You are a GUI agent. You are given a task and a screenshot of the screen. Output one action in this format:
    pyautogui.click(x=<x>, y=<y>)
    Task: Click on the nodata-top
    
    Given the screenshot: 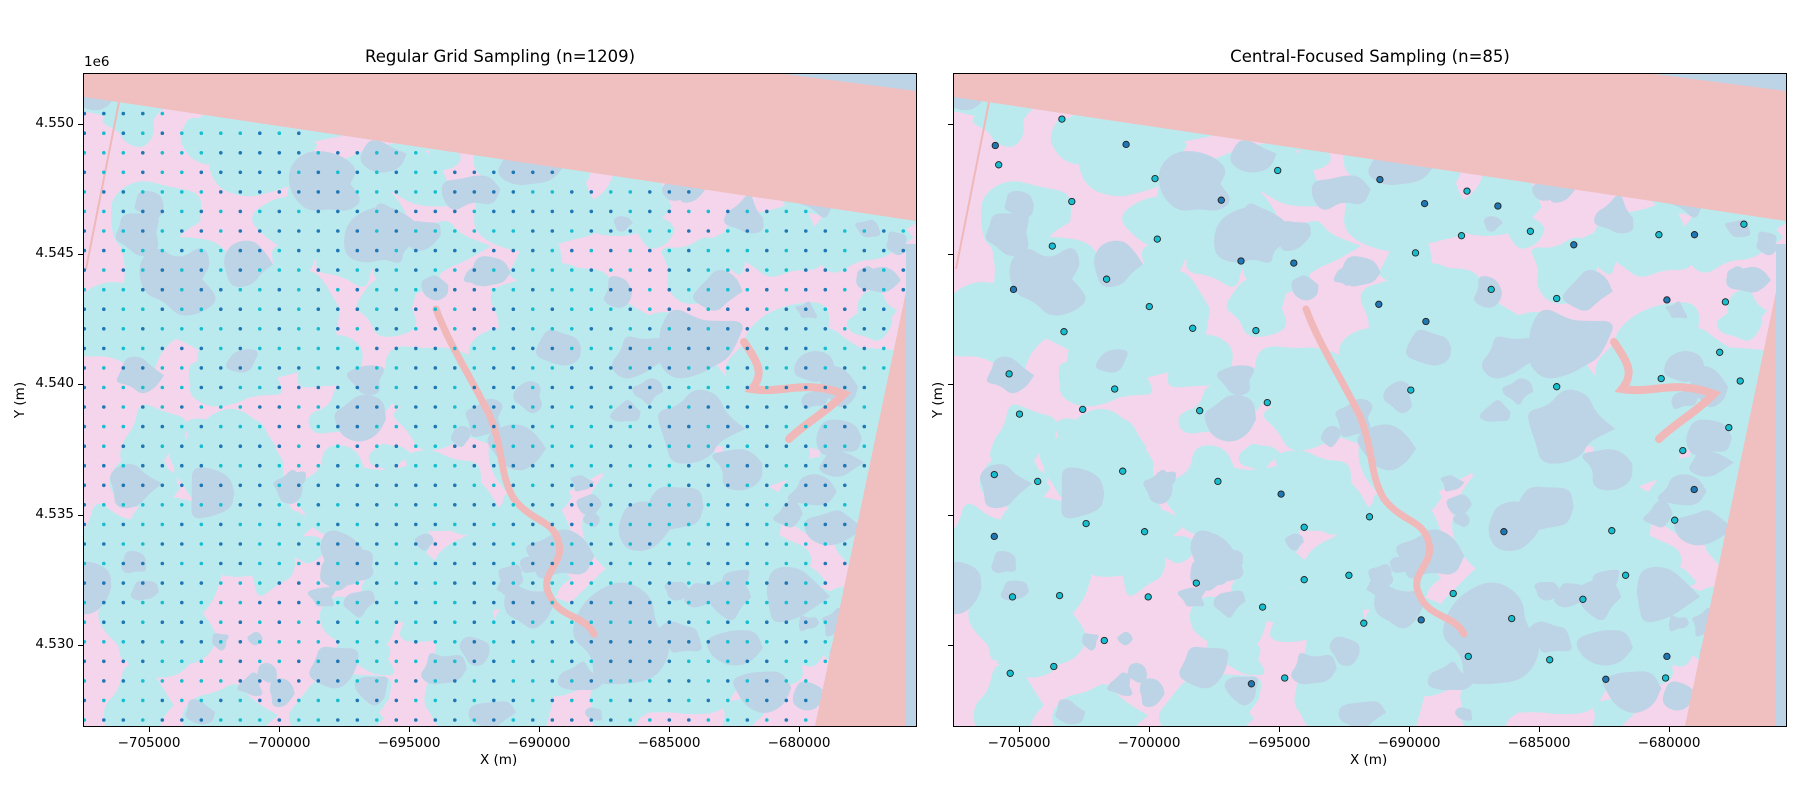 What is the action you would take?
    pyautogui.click(x=500, y=147)
    